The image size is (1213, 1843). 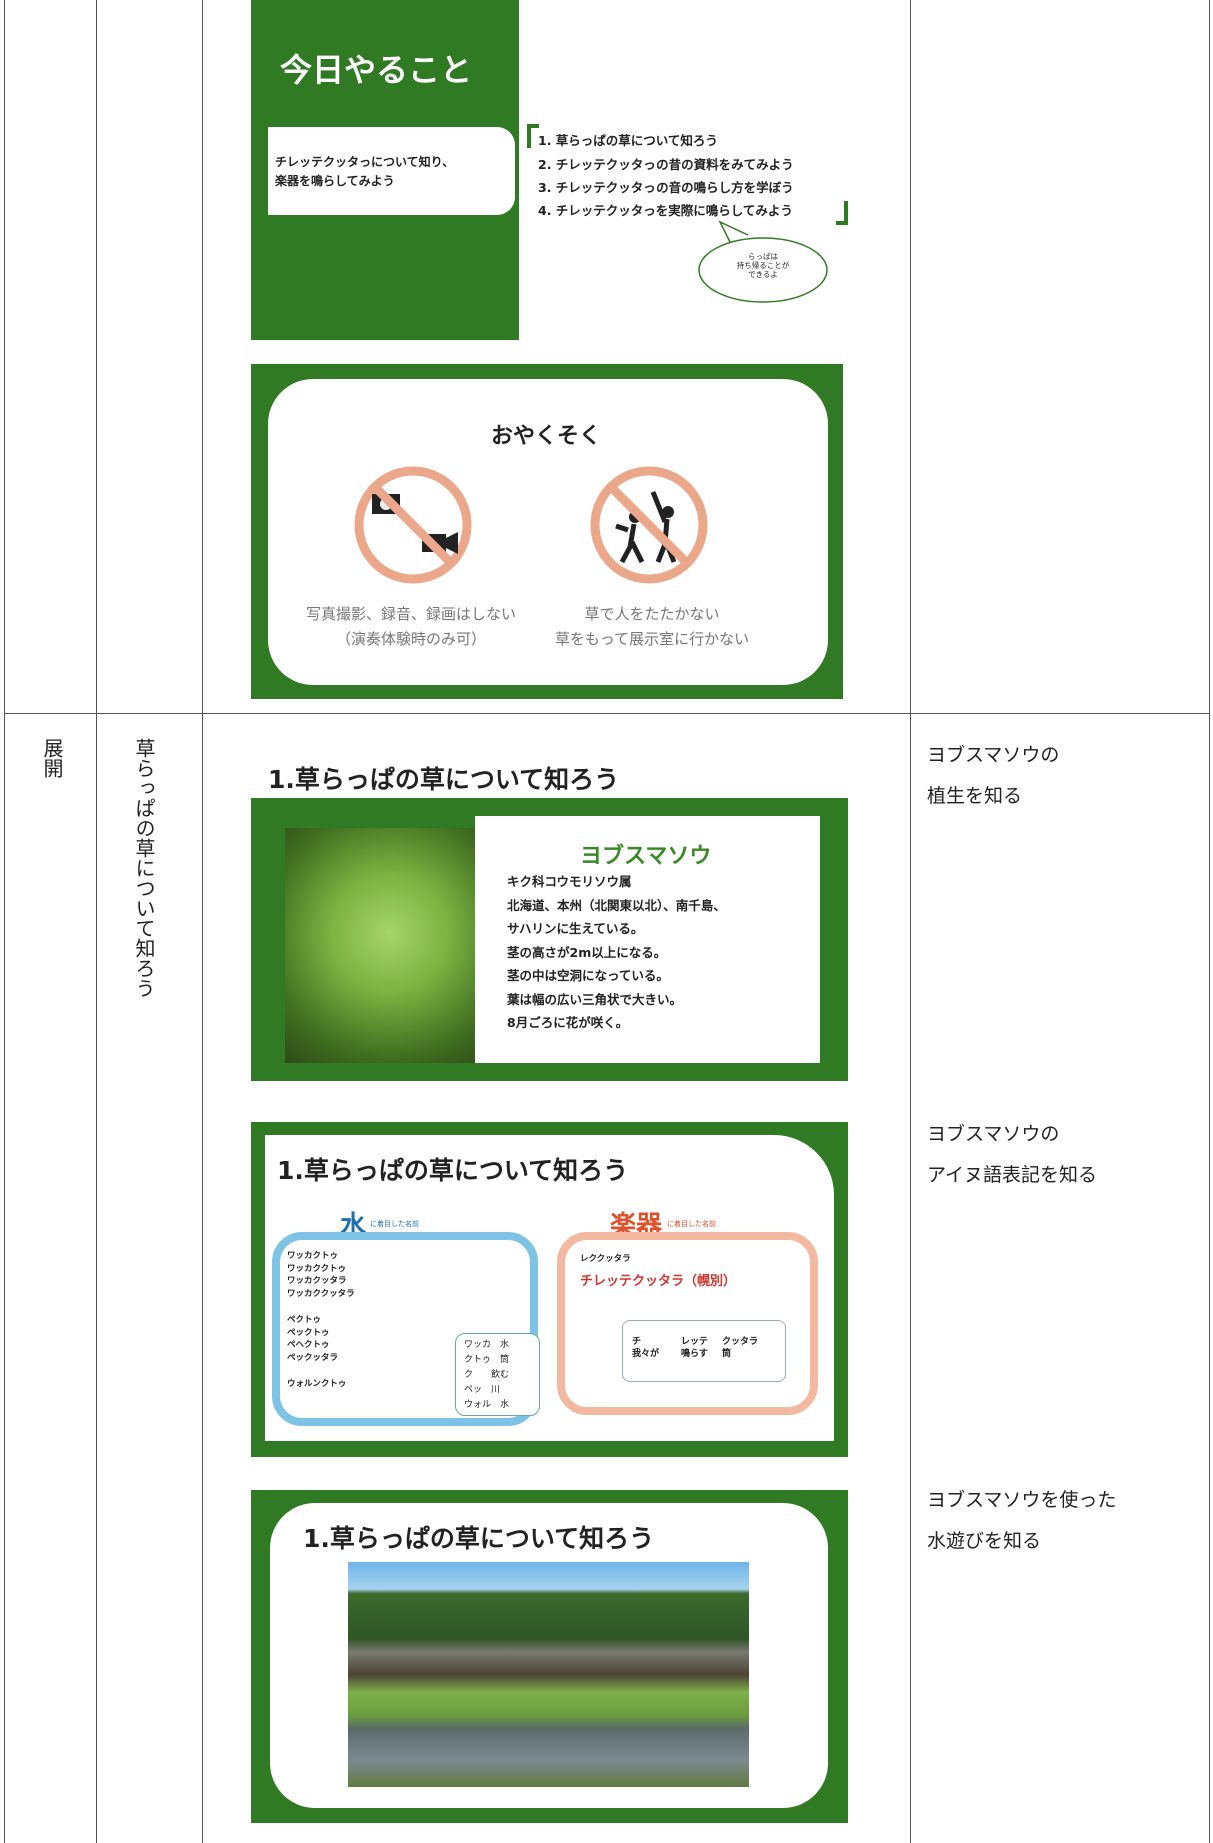 I want to click on name-item: ワッカクッタラ, so click(x=317, y=1281).